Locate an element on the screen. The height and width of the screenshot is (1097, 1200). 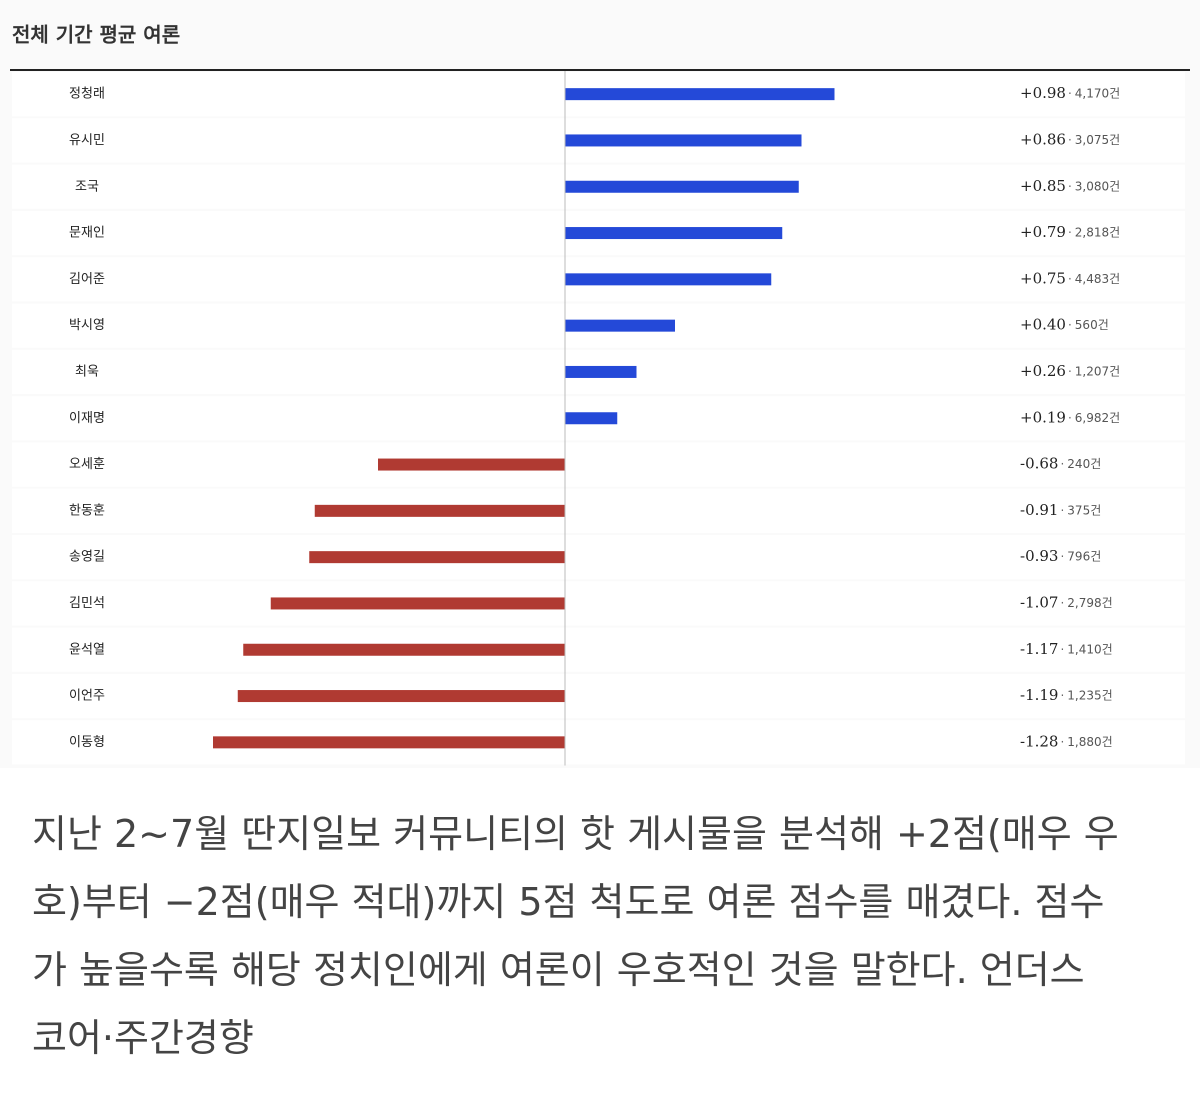
value-label: -0.93 is located at coordinates (1039, 556).